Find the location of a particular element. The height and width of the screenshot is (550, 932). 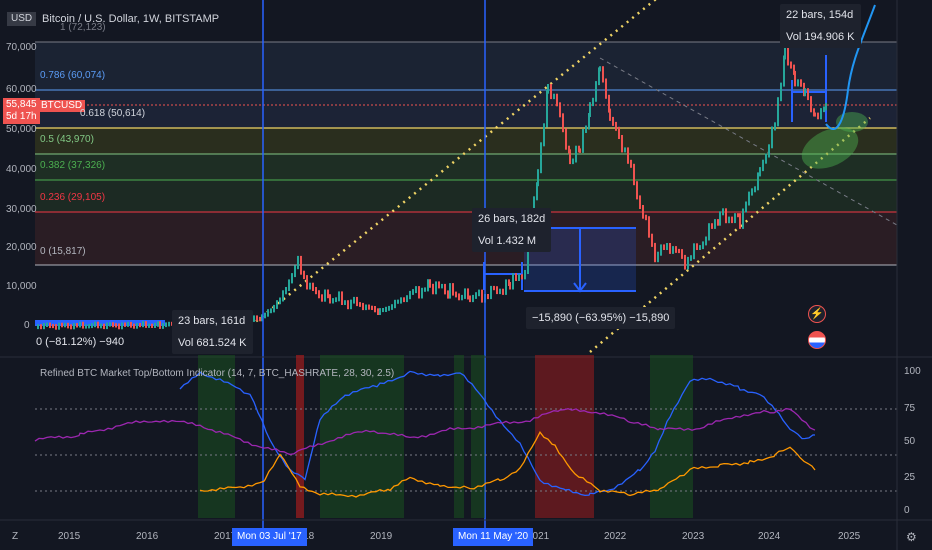

ind-axis-tick: 50 is located at coordinates (910, 441).